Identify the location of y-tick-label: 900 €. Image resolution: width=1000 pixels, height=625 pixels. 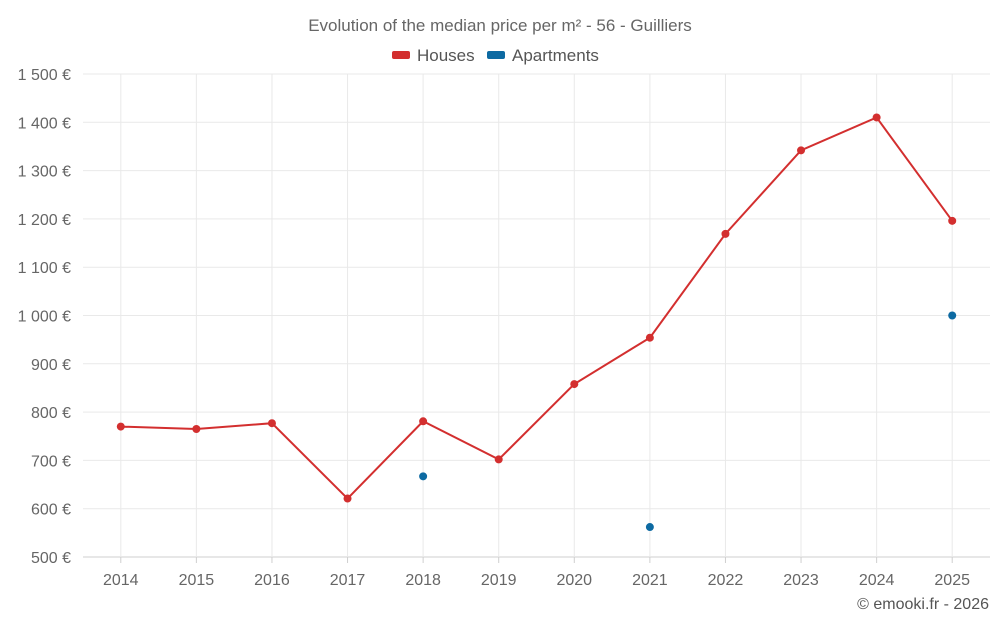
(51, 365).